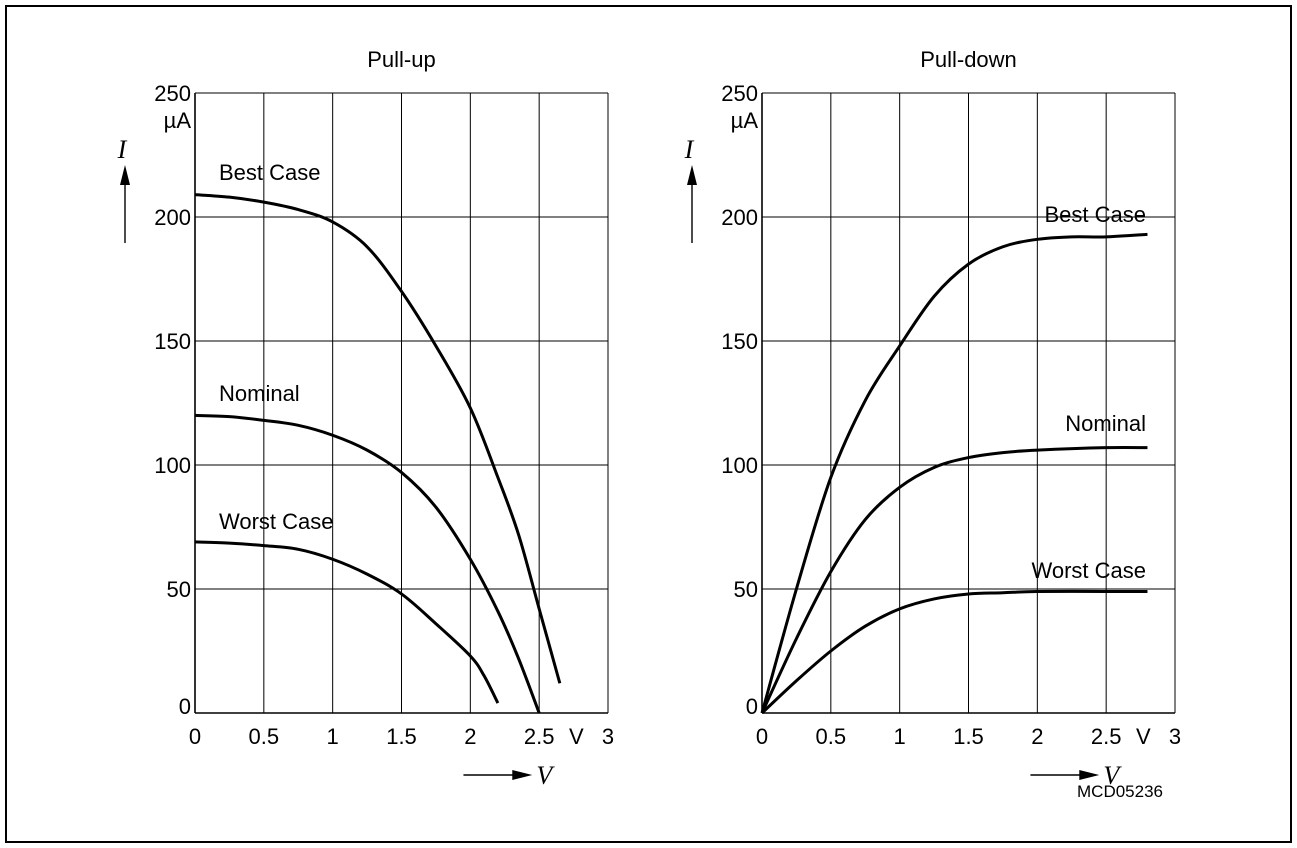  I want to click on chart-title: Pull-down, so click(968, 59).